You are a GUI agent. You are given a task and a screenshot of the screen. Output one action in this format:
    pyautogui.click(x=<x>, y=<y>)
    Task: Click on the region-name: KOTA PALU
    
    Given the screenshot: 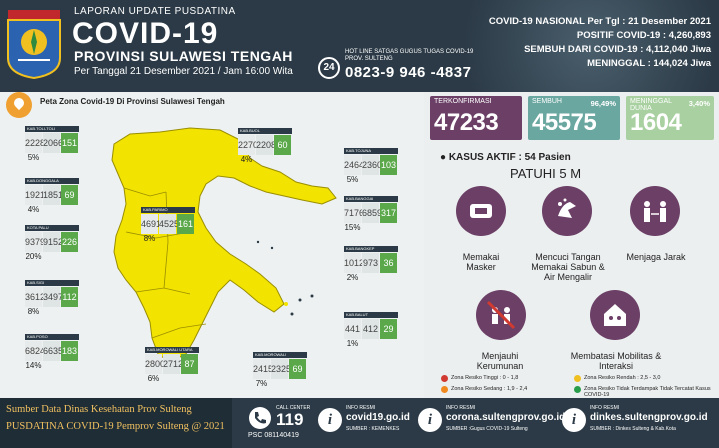 What is the action you would take?
    pyautogui.click(x=52, y=228)
    